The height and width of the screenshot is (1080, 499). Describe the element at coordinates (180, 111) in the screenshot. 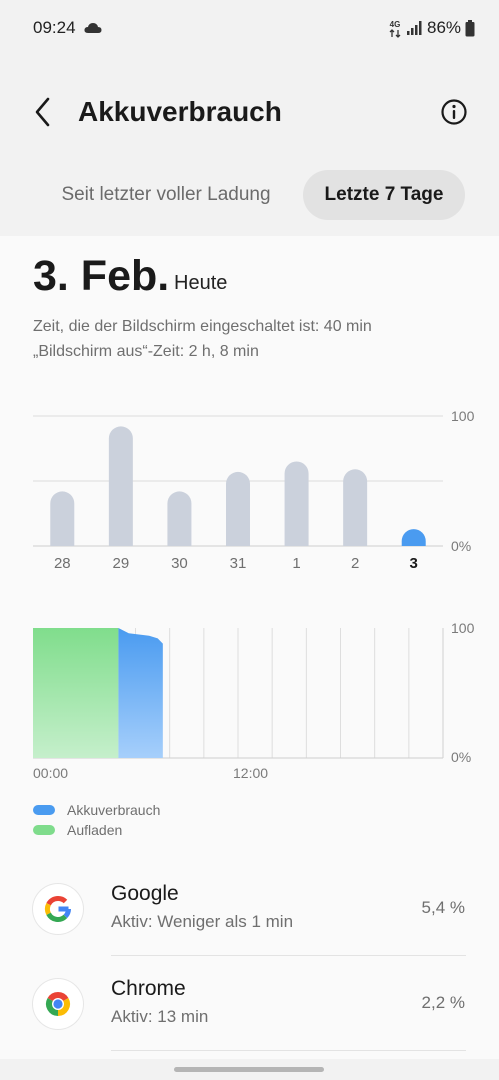

I see `page-title: Akkuverbrauch` at that location.